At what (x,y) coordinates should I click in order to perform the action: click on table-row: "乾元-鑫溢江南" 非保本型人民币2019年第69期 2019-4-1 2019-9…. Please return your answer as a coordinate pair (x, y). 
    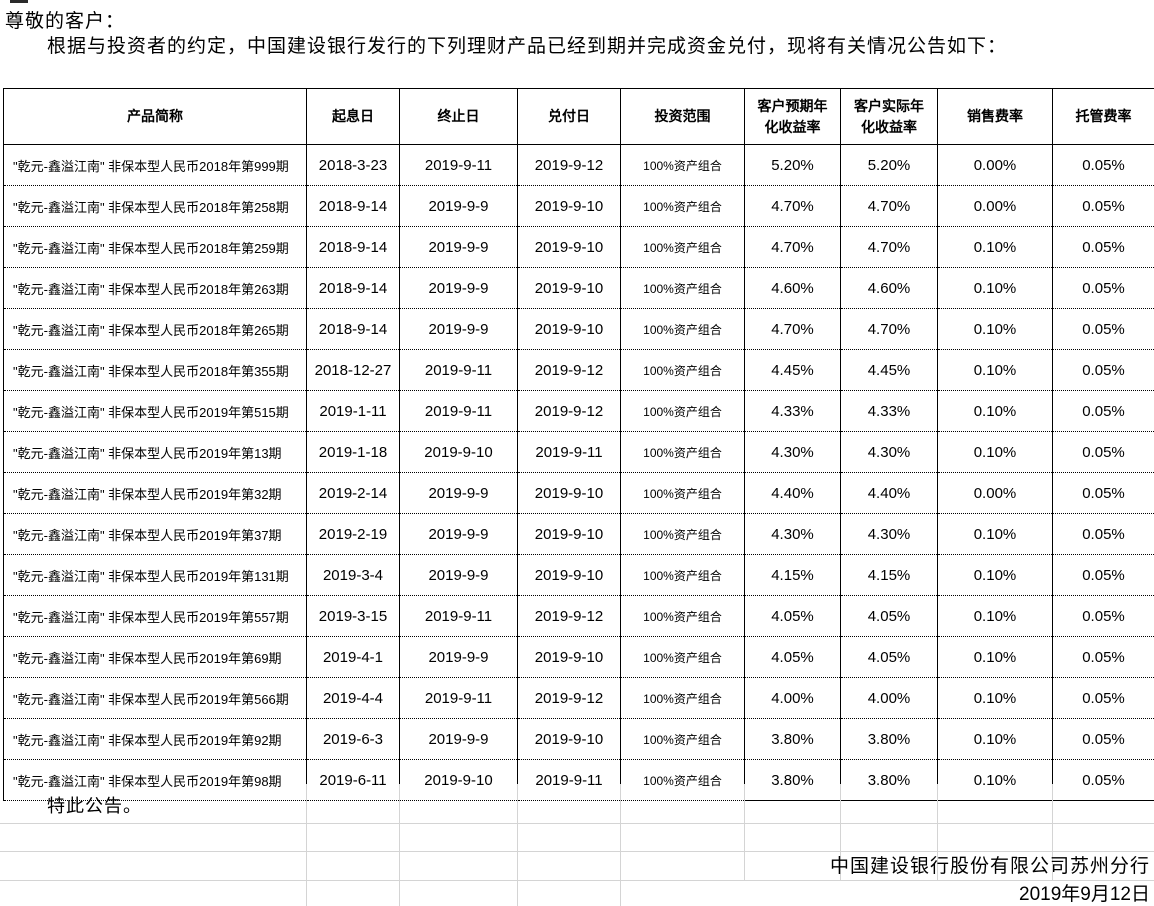
    Looking at the image, I should click on (578, 657).